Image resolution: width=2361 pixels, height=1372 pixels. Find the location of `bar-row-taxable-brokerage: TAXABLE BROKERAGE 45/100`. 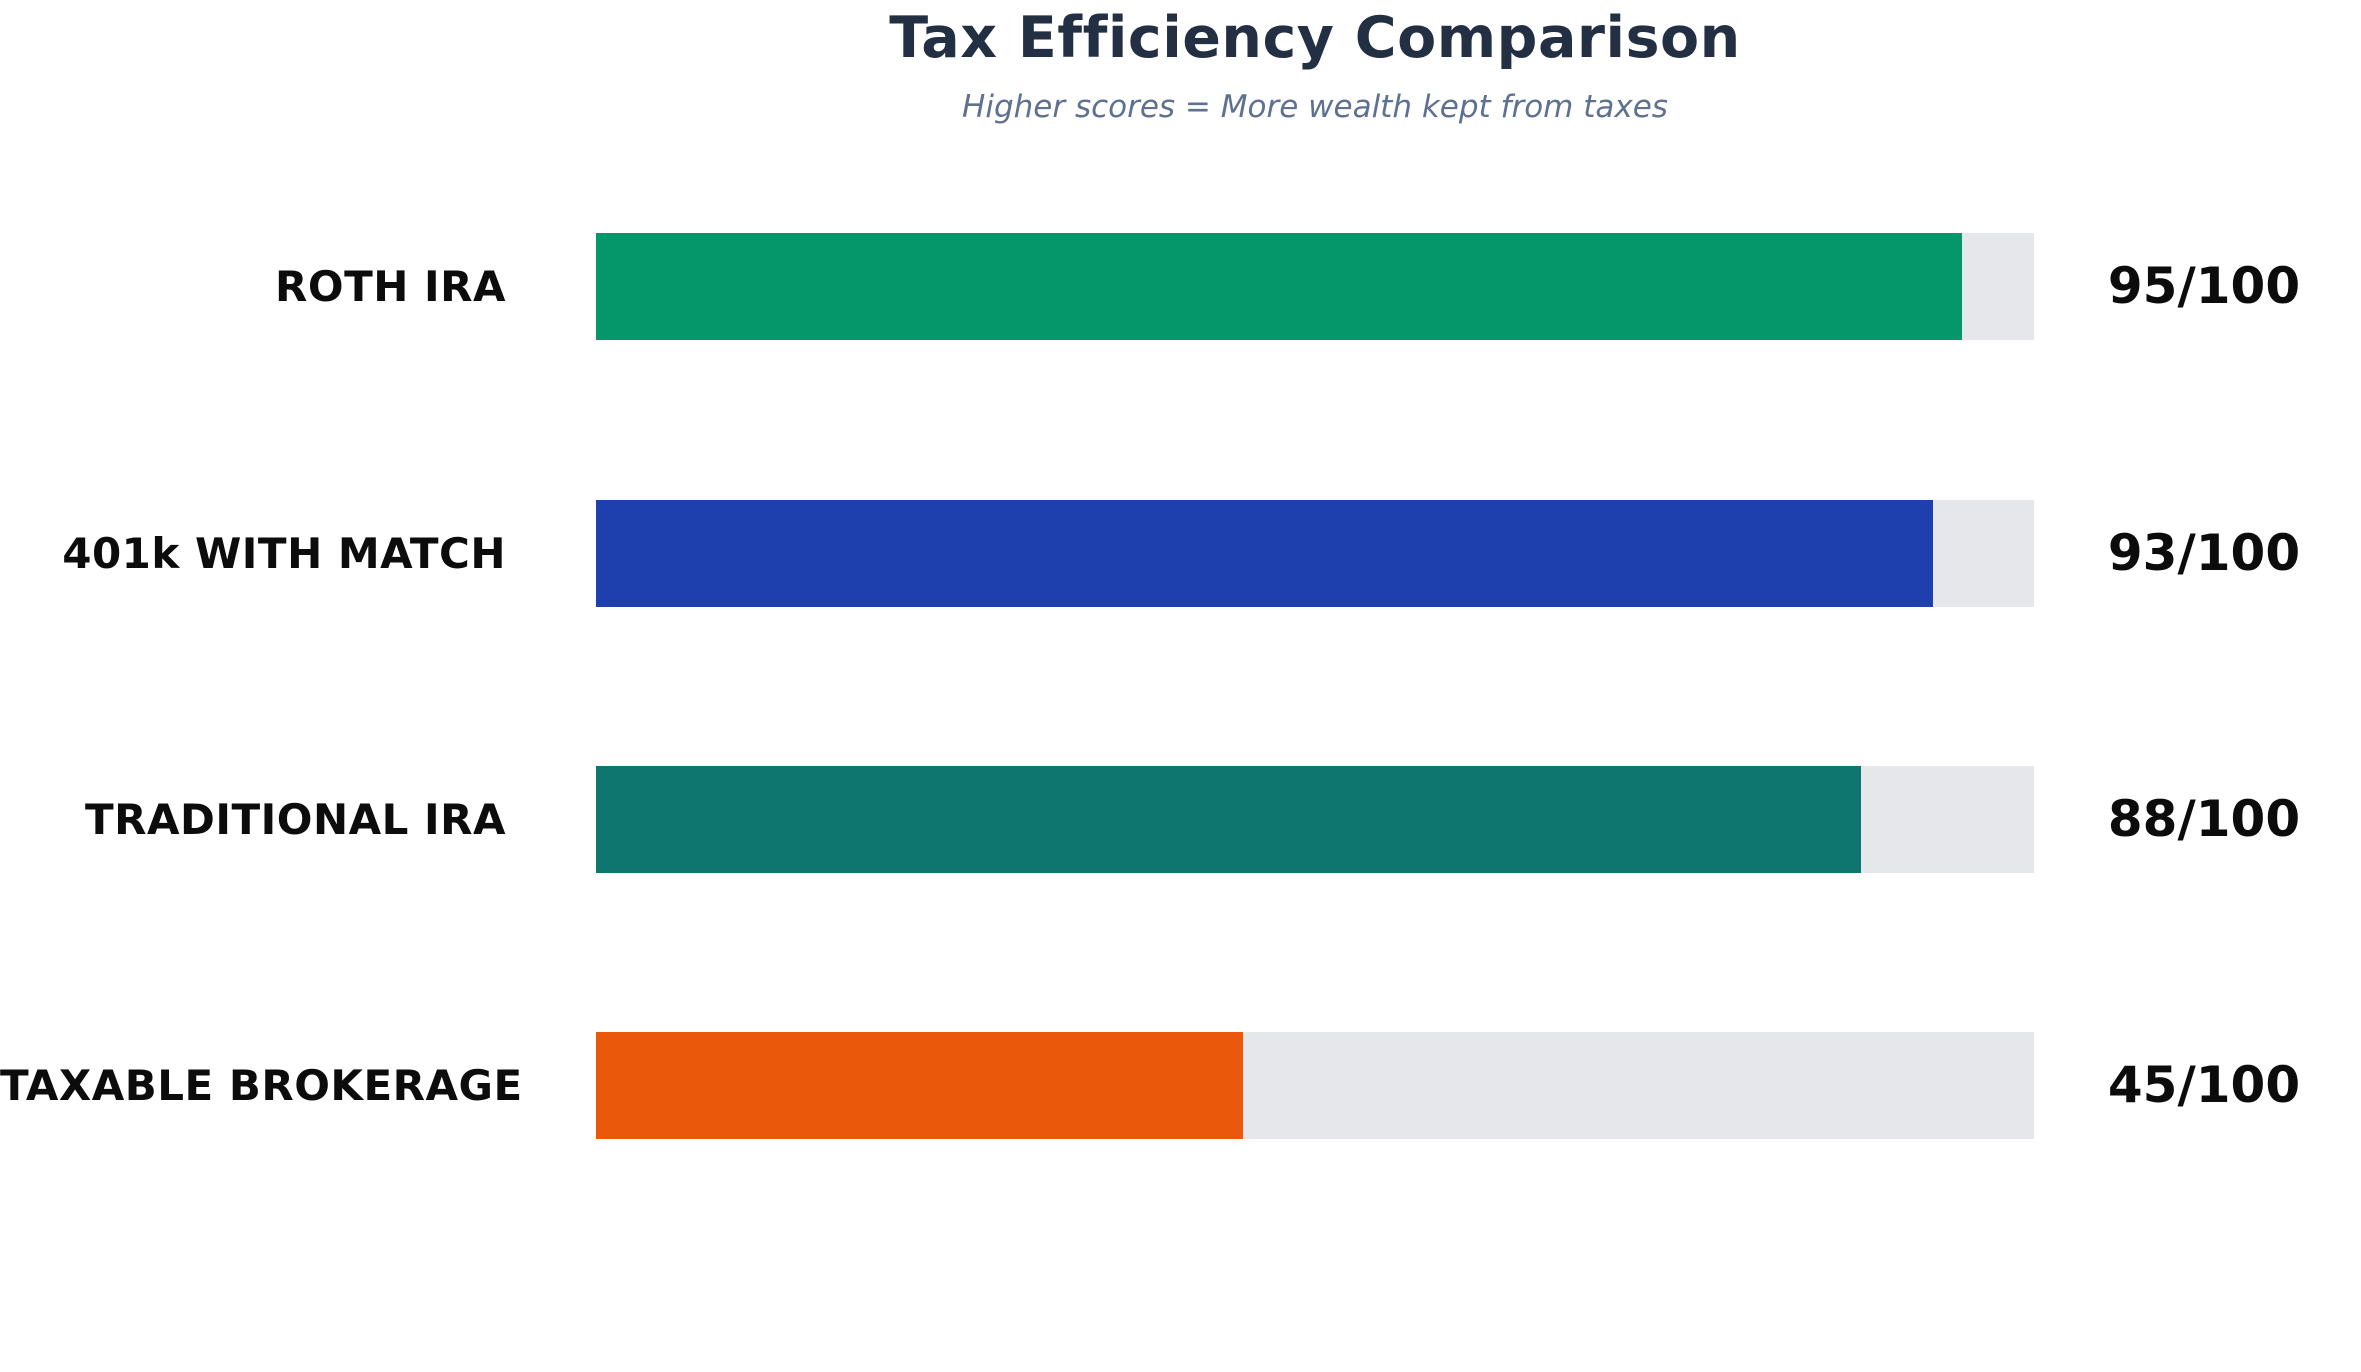

bar-row-taxable-brokerage: TAXABLE BROKERAGE 45/100 is located at coordinates (1180, 1085).